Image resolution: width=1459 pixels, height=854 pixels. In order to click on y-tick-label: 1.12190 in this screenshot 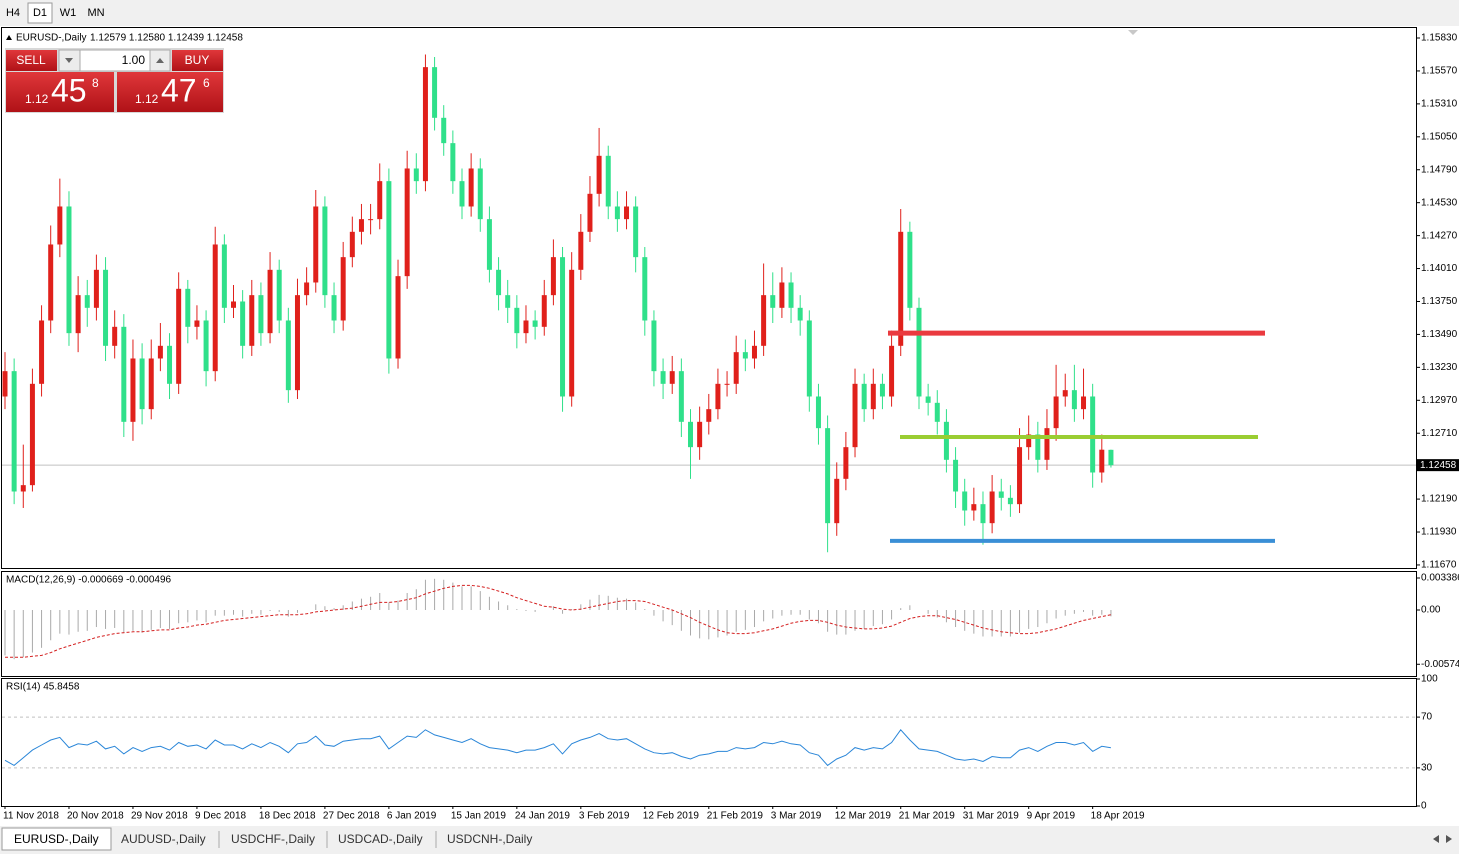, I will do `click(1439, 499)`.